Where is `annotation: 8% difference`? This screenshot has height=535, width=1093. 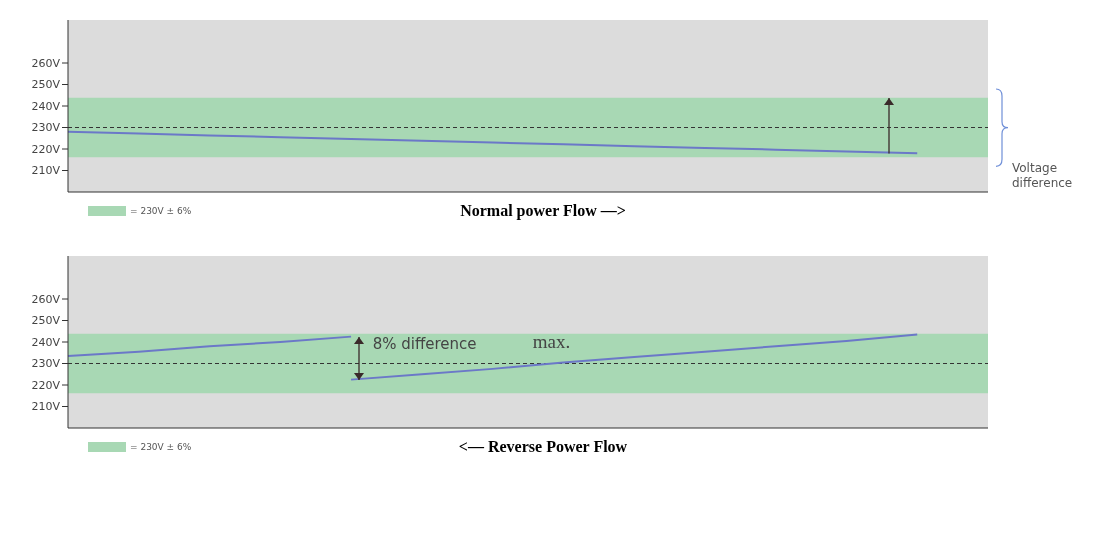
annotation: 8% difference is located at coordinates (424, 343).